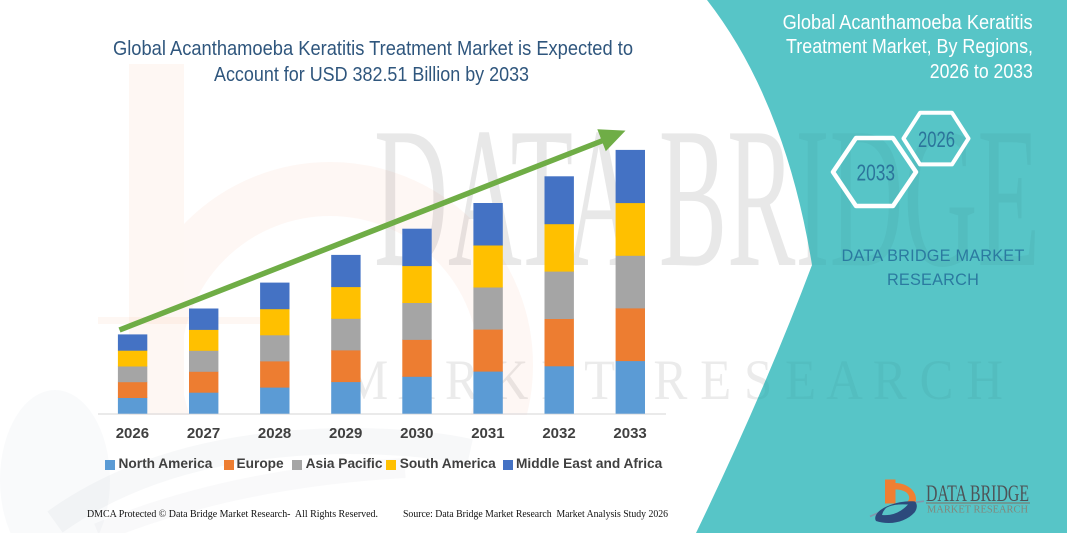 The width and height of the screenshot is (1067, 533). What do you see at coordinates (876, 172) in the screenshot?
I see `svg-text: 2033` at bounding box center [876, 172].